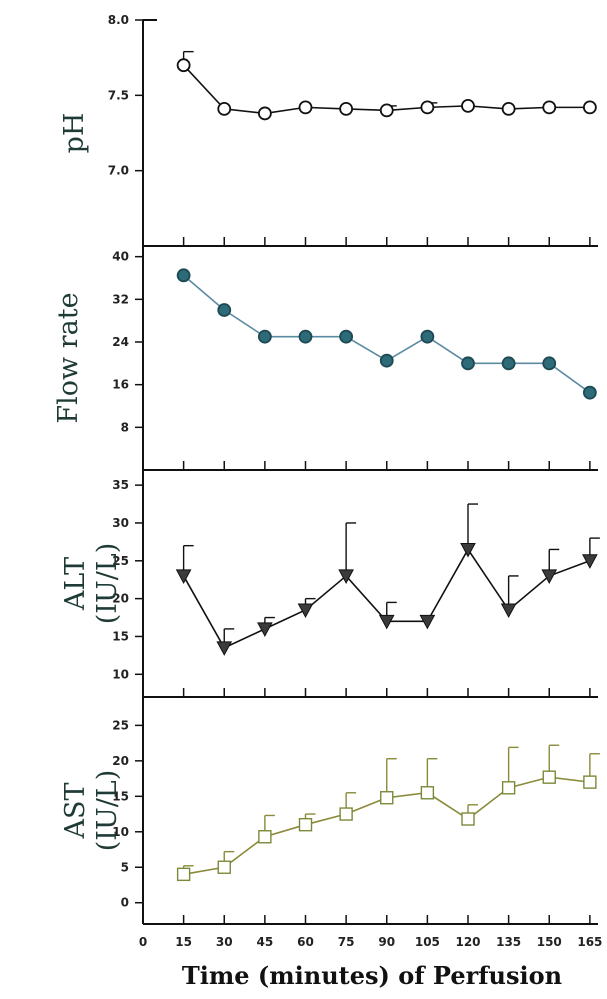 This screenshot has height=999, width=607. I want to click on y-axis-label-line: pH, so click(74, 133).